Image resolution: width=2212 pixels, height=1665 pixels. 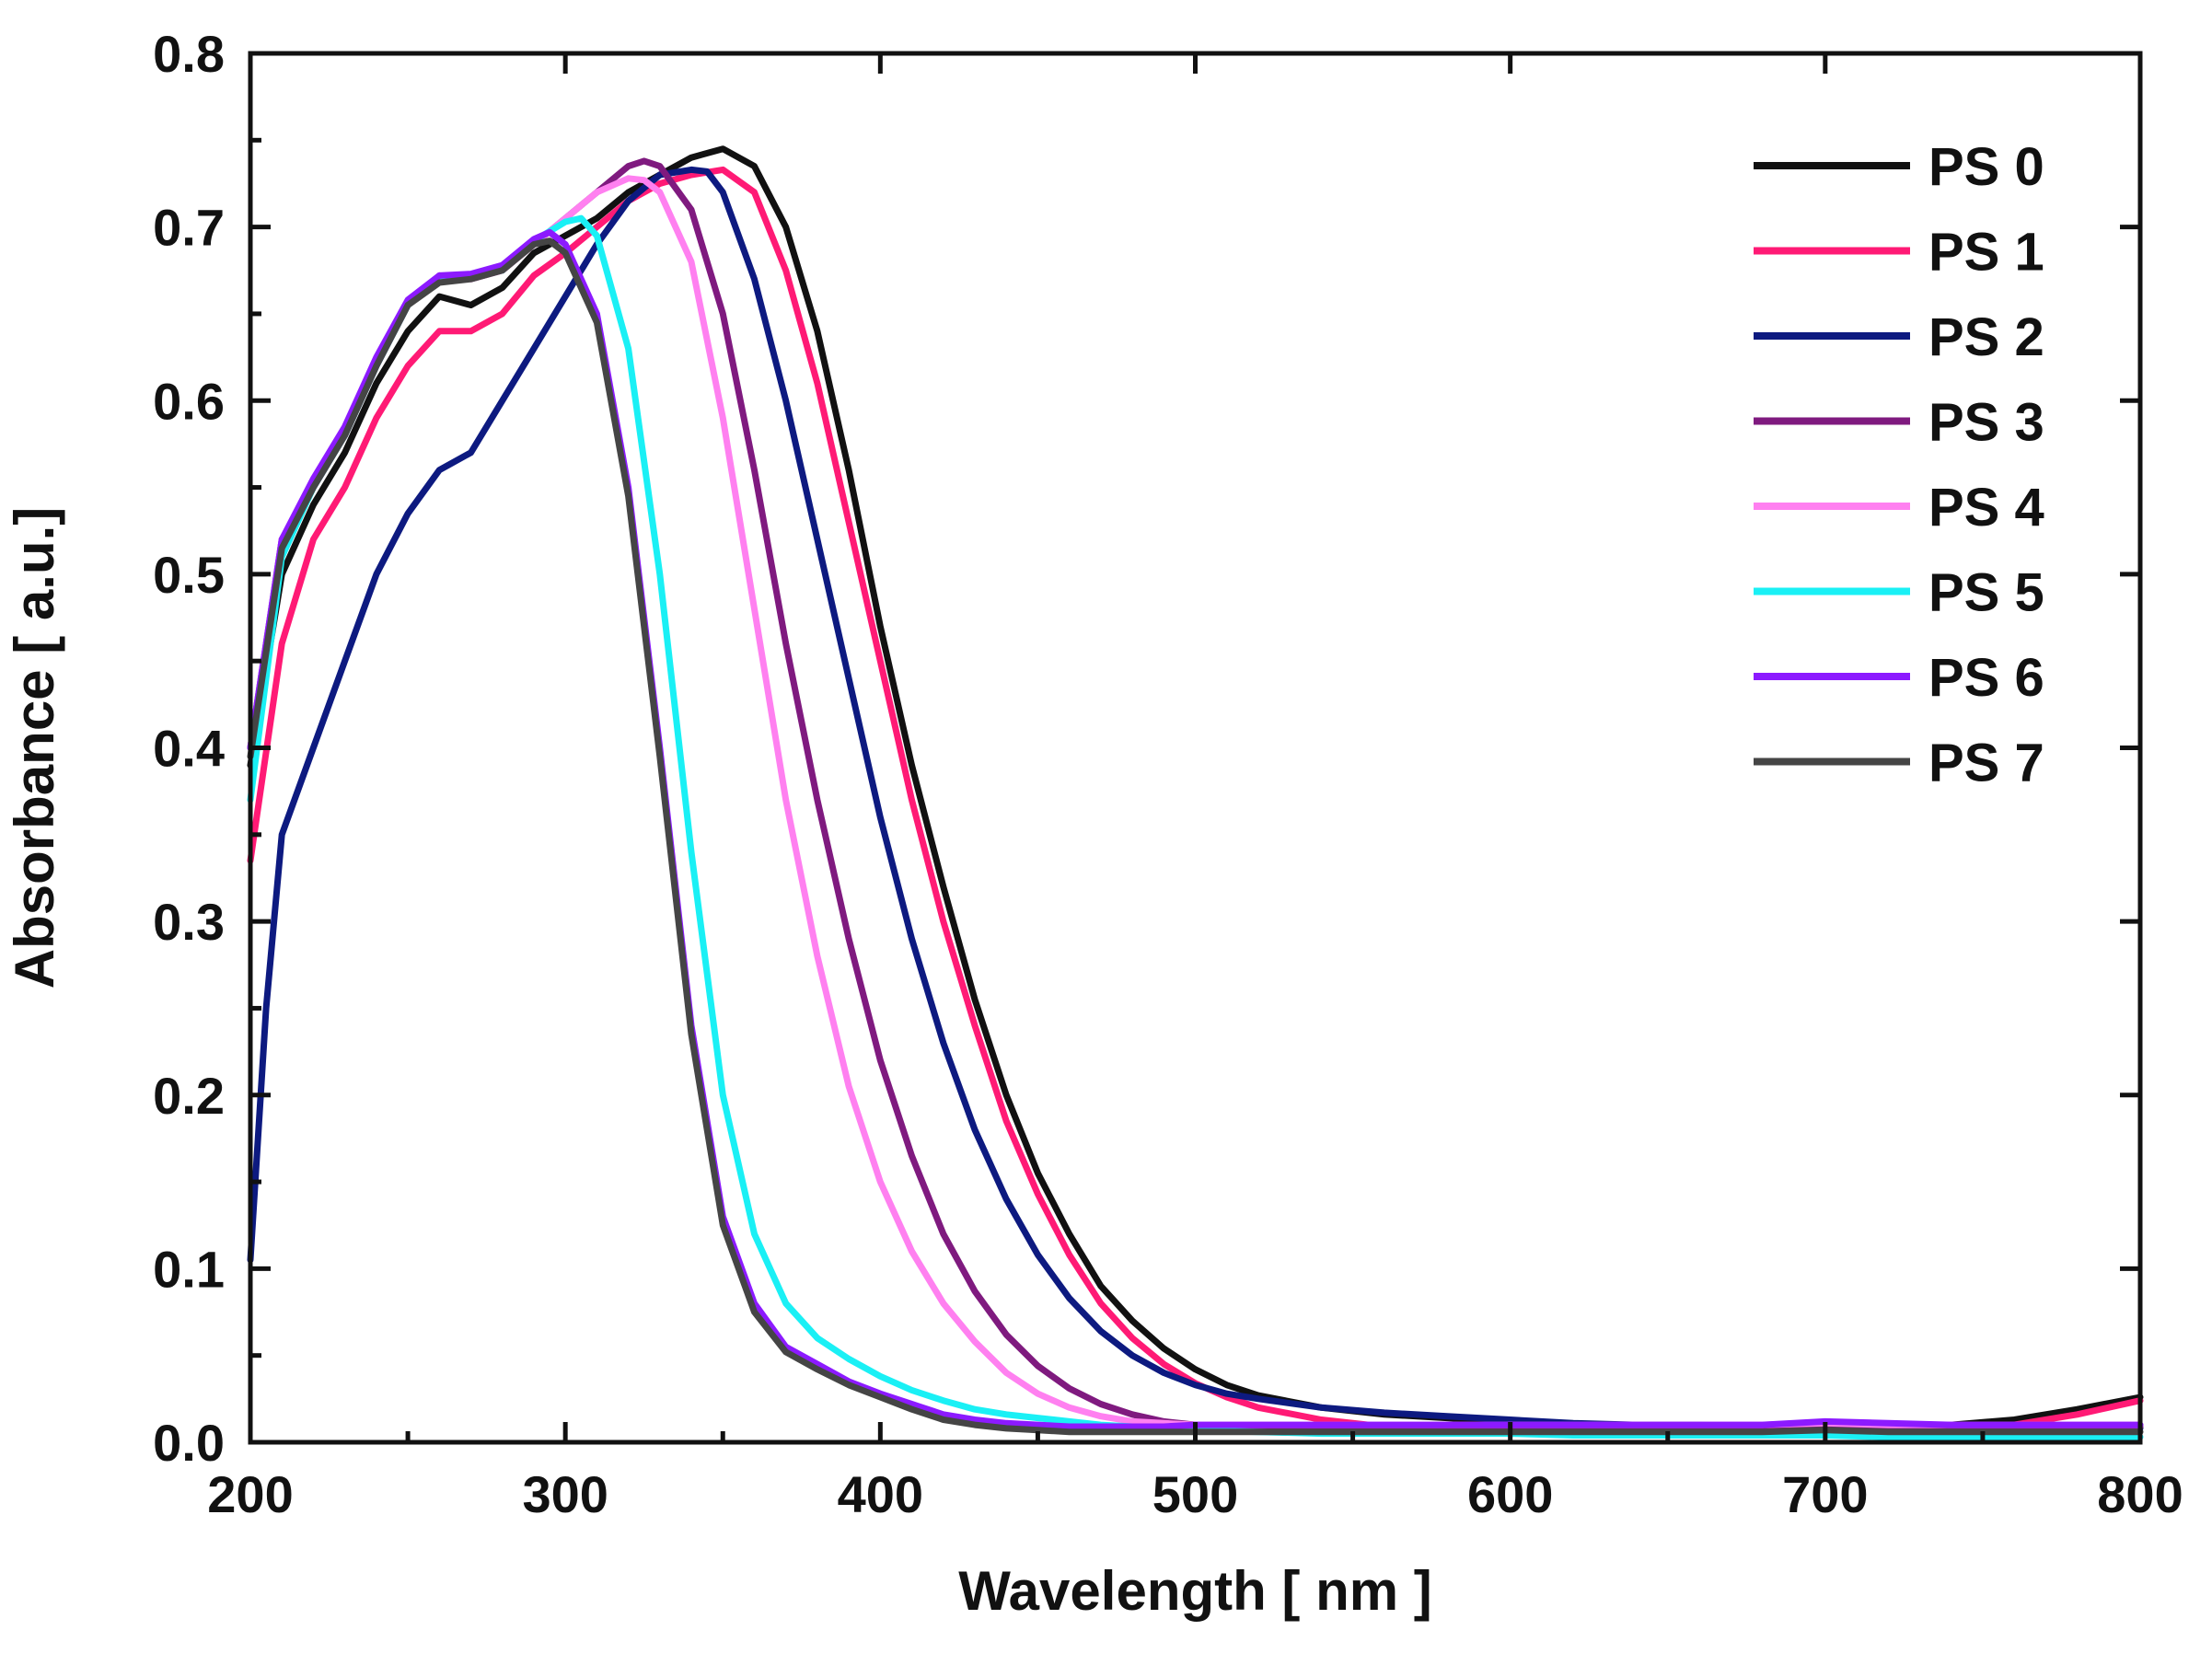 What do you see at coordinates (189, 228) in the screenshot?
I see `y-tick-label: 0.7` at bounding box center [189, 228].